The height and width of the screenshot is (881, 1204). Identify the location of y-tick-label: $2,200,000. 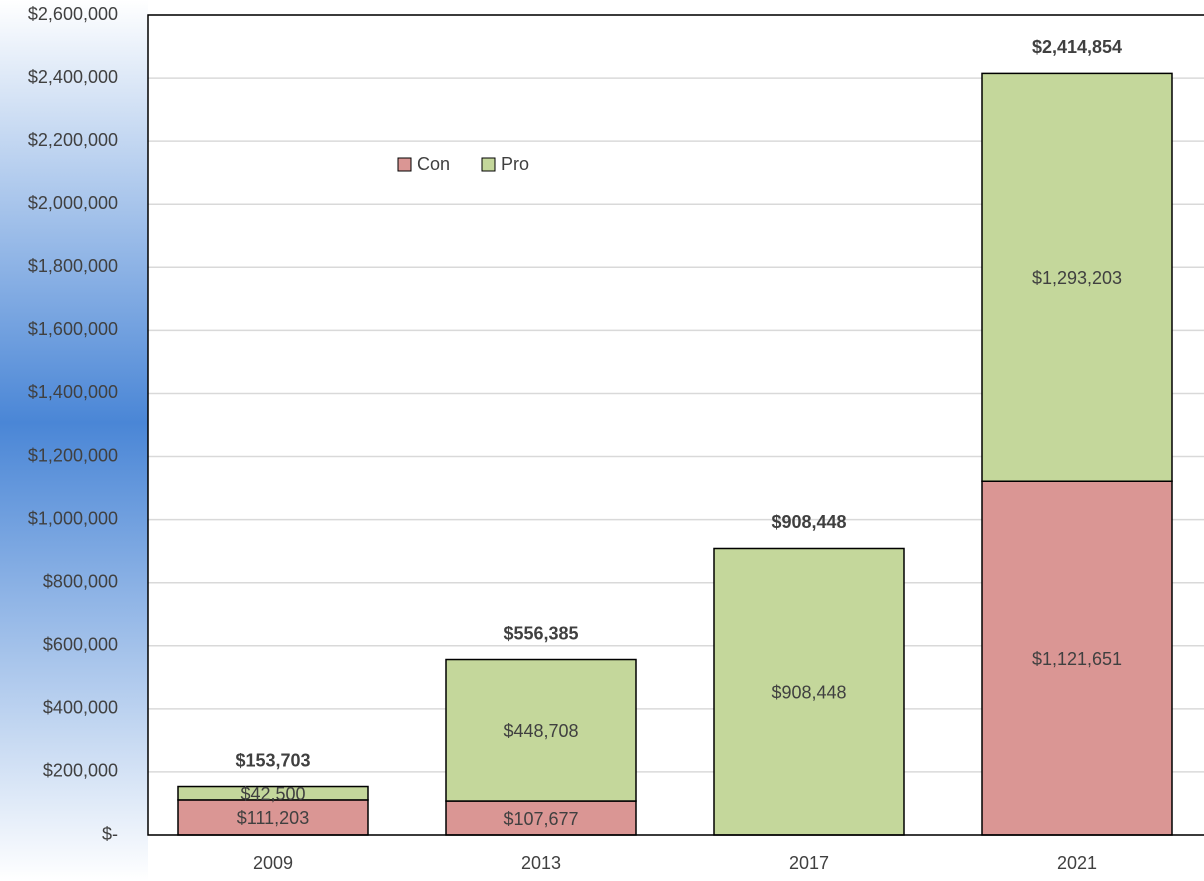
(73, 140).